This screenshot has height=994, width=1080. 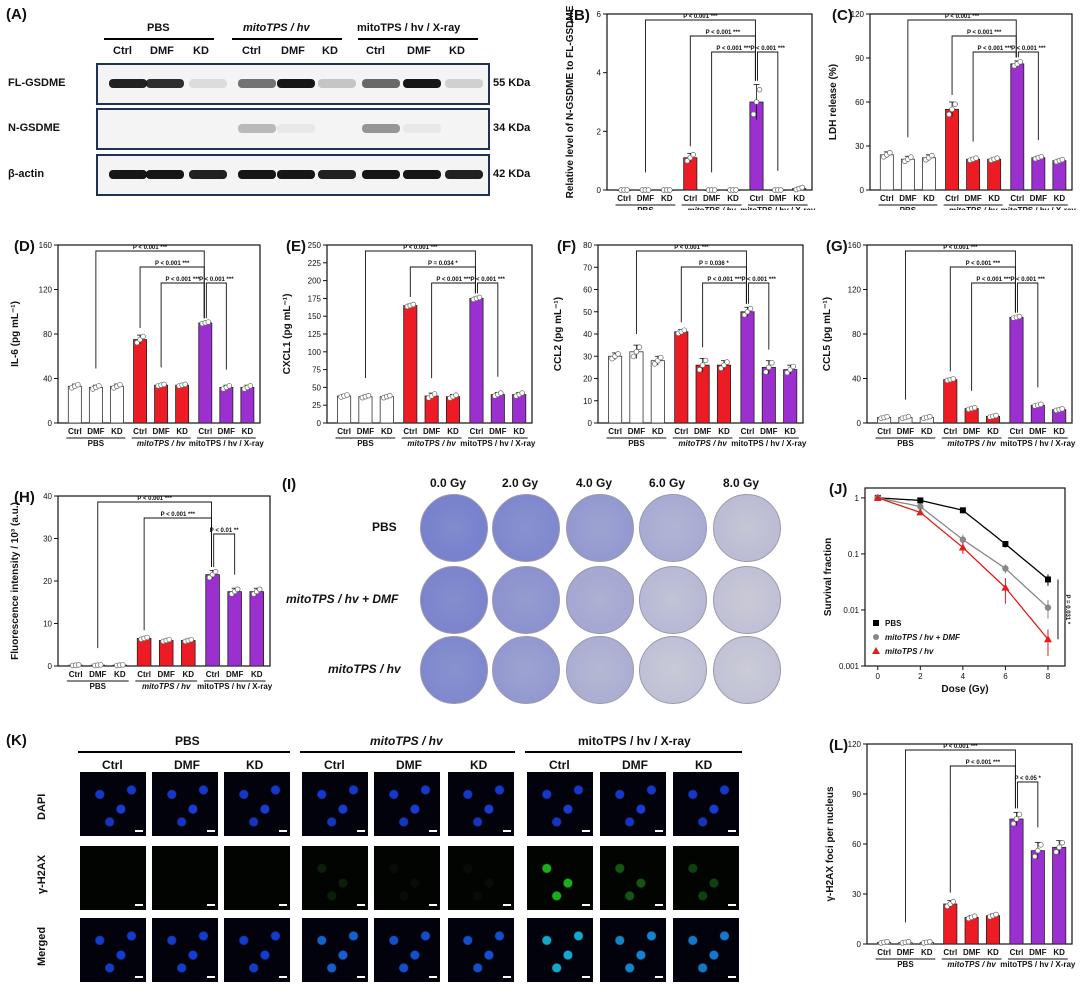 I want to click on y-axis-label: γ-H2AX foci per nucleus, so click(x=830, y=843).